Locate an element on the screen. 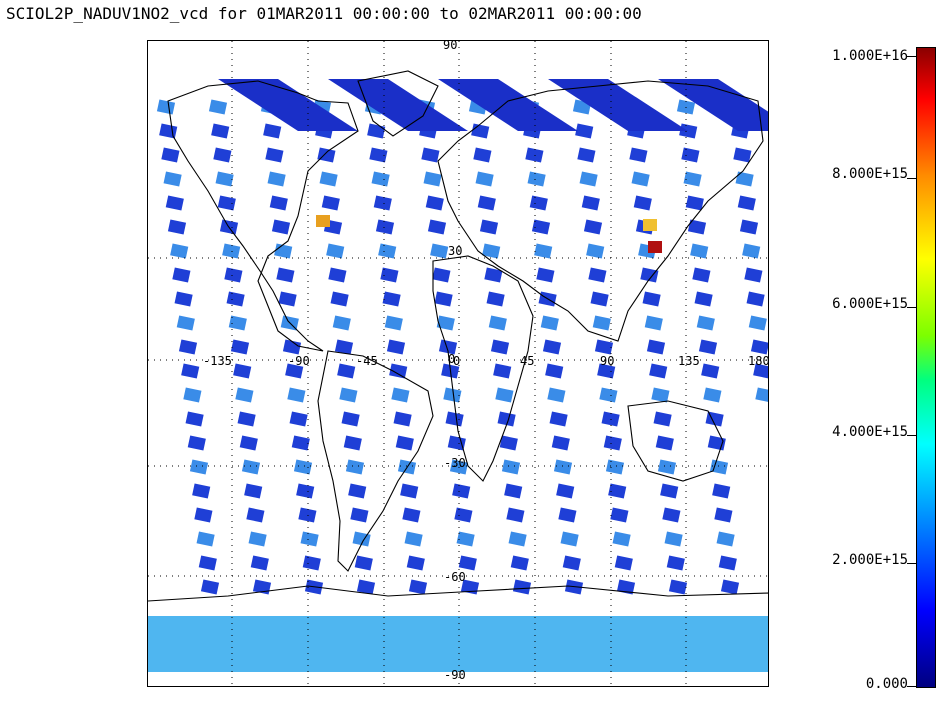  lat-label-30: 30 is located at coordinates (455, 251).